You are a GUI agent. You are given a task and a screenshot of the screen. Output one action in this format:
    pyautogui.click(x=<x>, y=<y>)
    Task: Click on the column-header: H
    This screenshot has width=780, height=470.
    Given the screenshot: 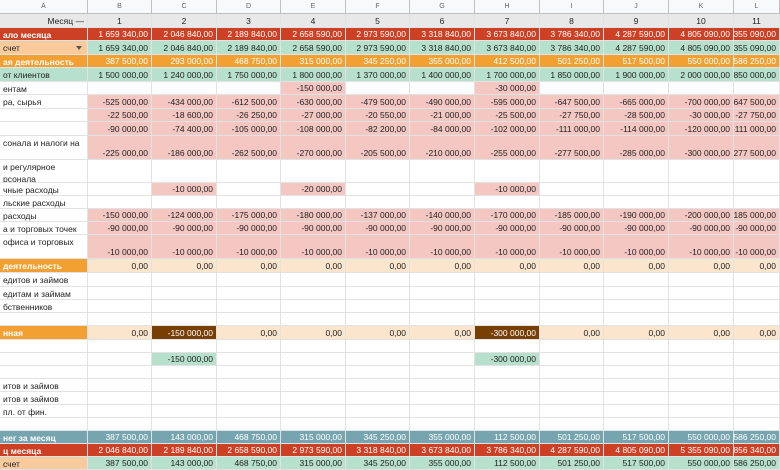 What is the action you would take?
    pyautogui.click(x=507, y=7)
    